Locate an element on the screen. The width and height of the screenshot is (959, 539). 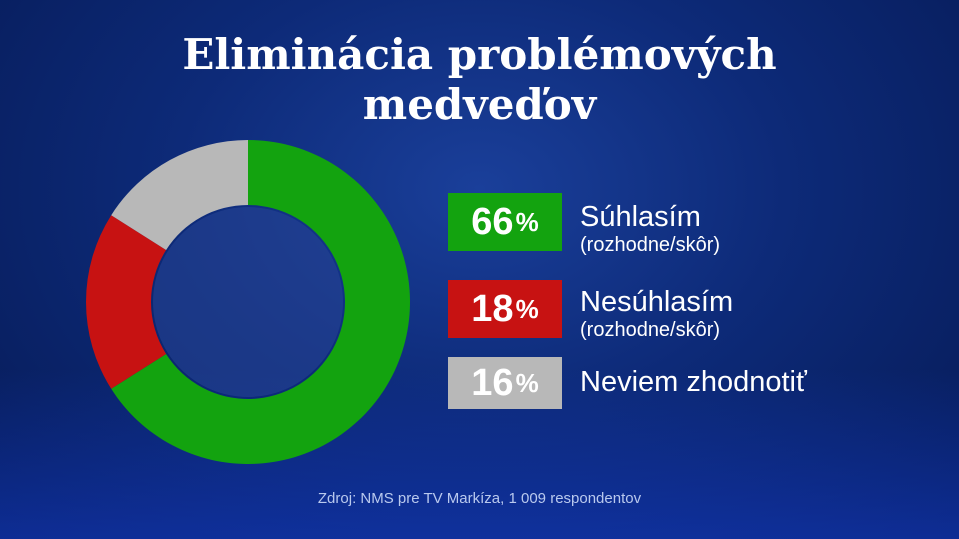
value-disagree: 18 is located at coordinates (492, 308).